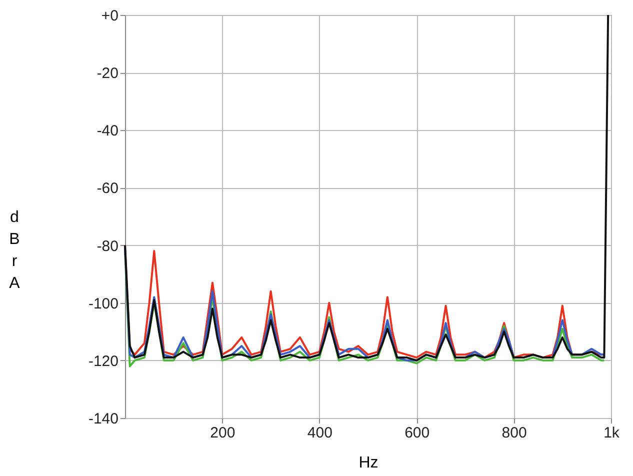 Image resolution: width=633 pixels, height=476 pixels. I want to click on x-tick-label: 200, so click(223, 433).